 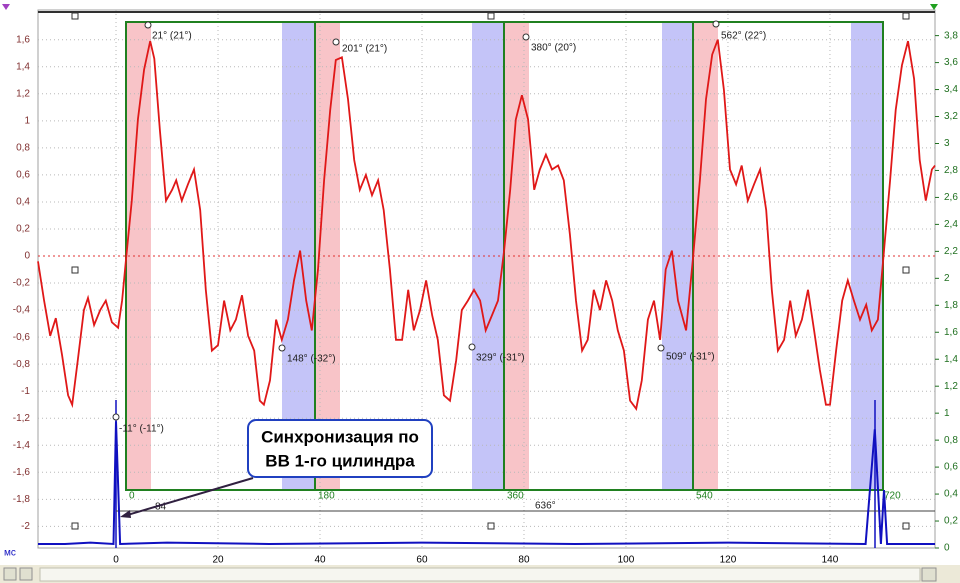 What do you see at coordinates (311, 359) in the screenshot?
I see `annotation: 148° (-32°)` at bounding box center [311, 359].